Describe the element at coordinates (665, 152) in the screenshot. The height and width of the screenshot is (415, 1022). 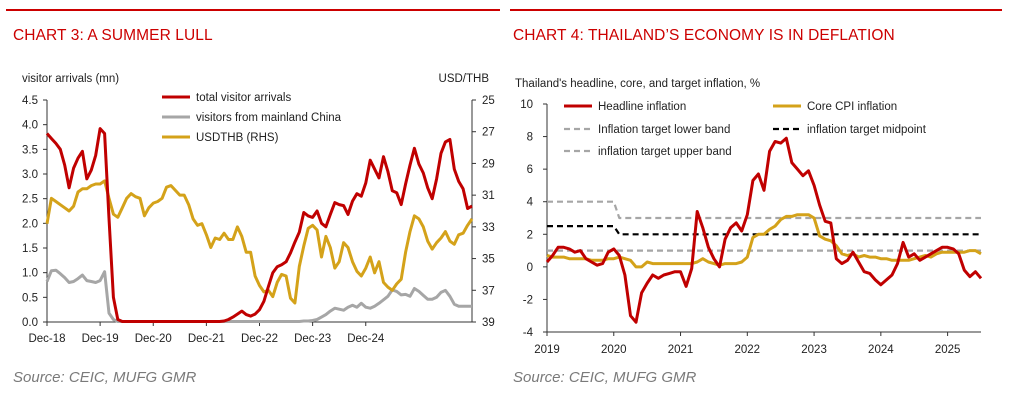
I see `legend-item-4-label: inflation target upper band` at that location.